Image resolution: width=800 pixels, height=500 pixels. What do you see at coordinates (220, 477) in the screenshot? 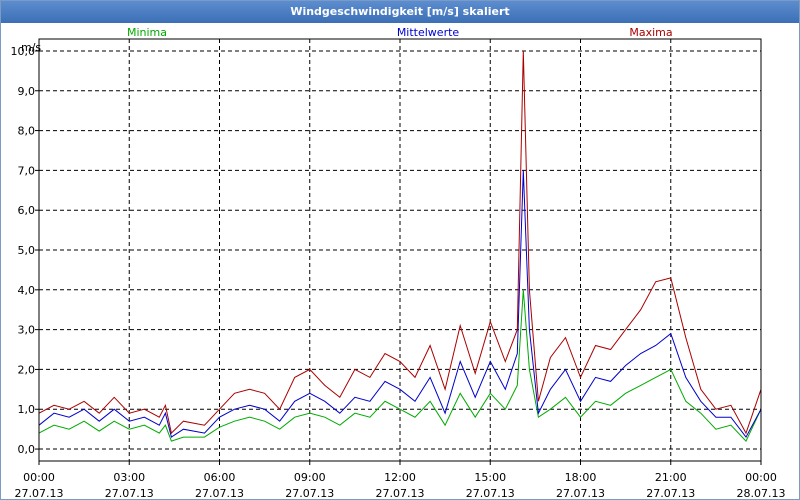
I see `x-tick-label-time: 06:00` at bounding box center [220, 477].